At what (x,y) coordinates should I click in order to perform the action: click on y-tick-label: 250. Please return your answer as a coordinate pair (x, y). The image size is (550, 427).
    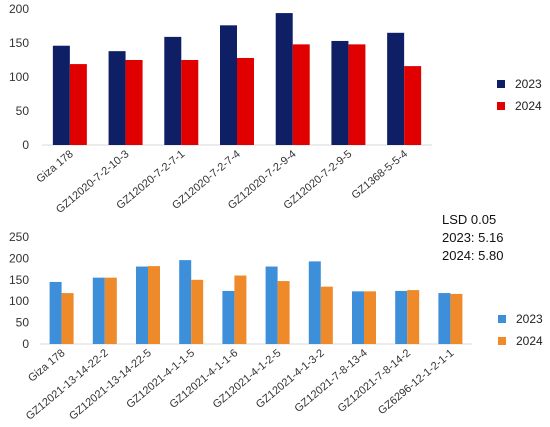
    Looking at the image, I should click on (19, 237).